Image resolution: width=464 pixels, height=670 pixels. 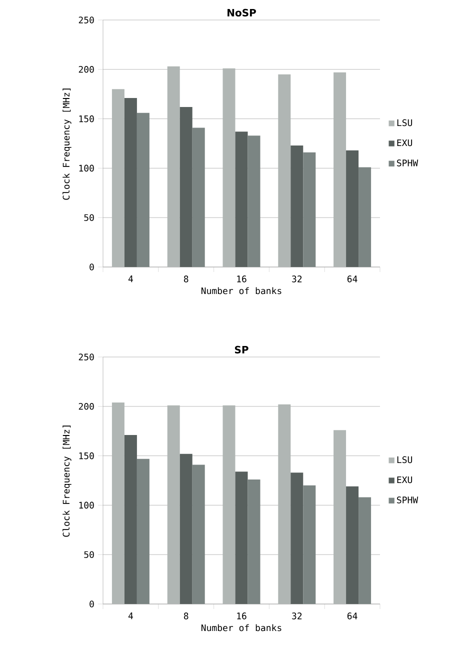 I want to click on chart-title: SP, so click(x=241, y=350).